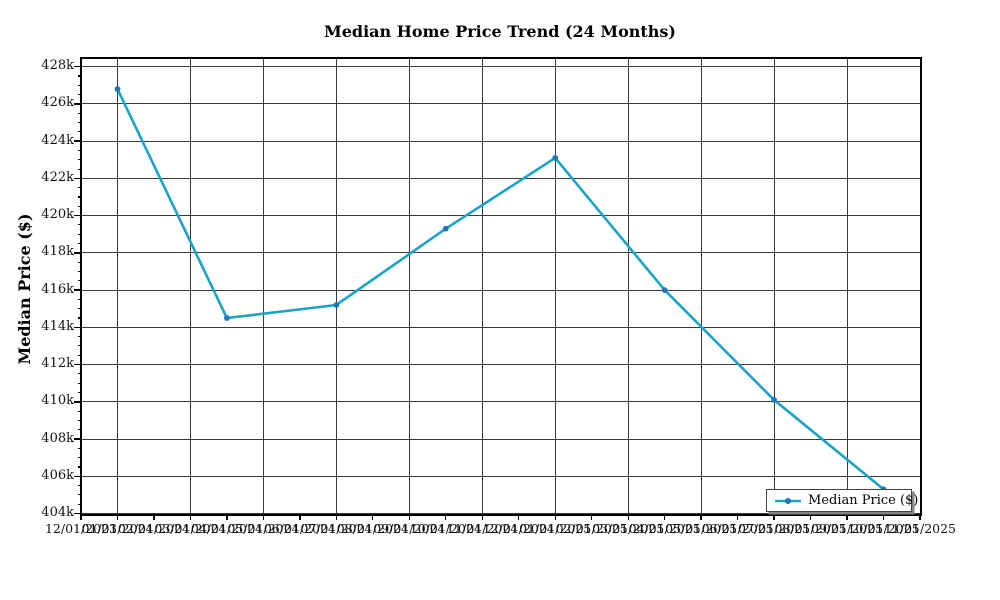 The image size is (1000, 600). What do you see at coordinates (482, 528) in the screenshot?
I see `x-tick-label: 11/01/2024` at bounding box center [482, 528].